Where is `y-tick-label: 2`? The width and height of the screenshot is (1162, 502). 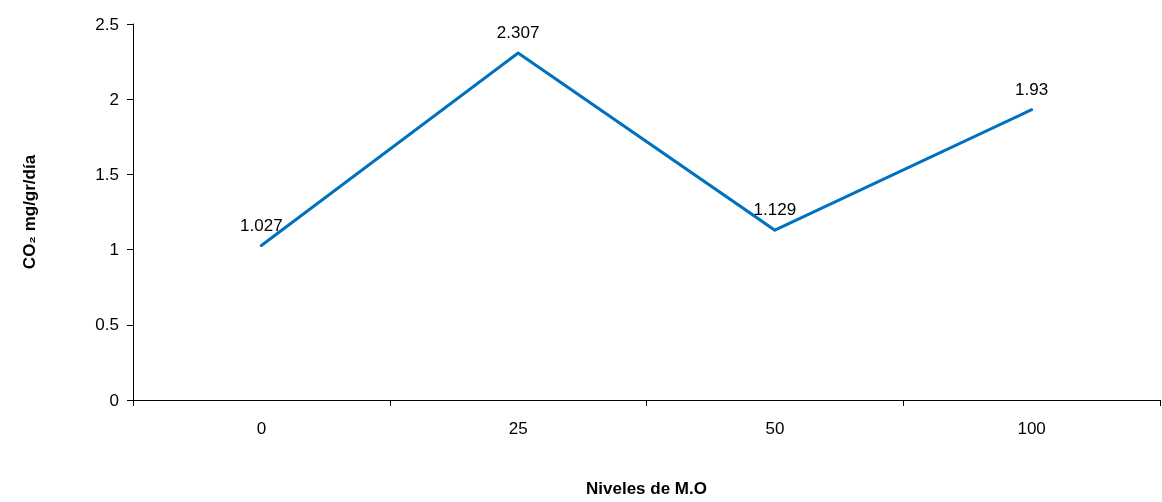 y-tick-label: 2 is located at coordinates (114, 99).